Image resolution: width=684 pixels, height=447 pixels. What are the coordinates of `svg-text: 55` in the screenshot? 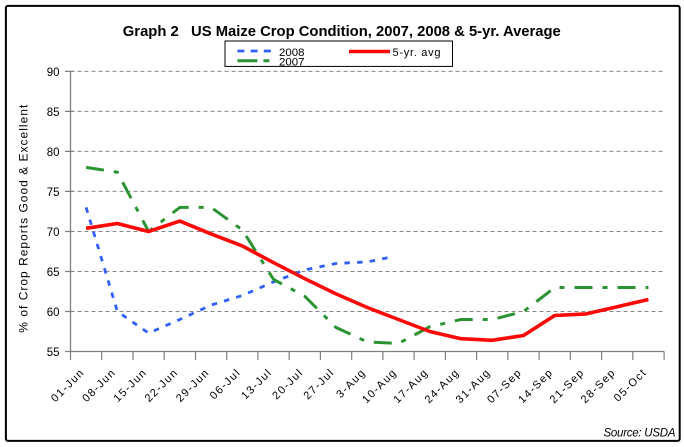 It's located at (53, 353).